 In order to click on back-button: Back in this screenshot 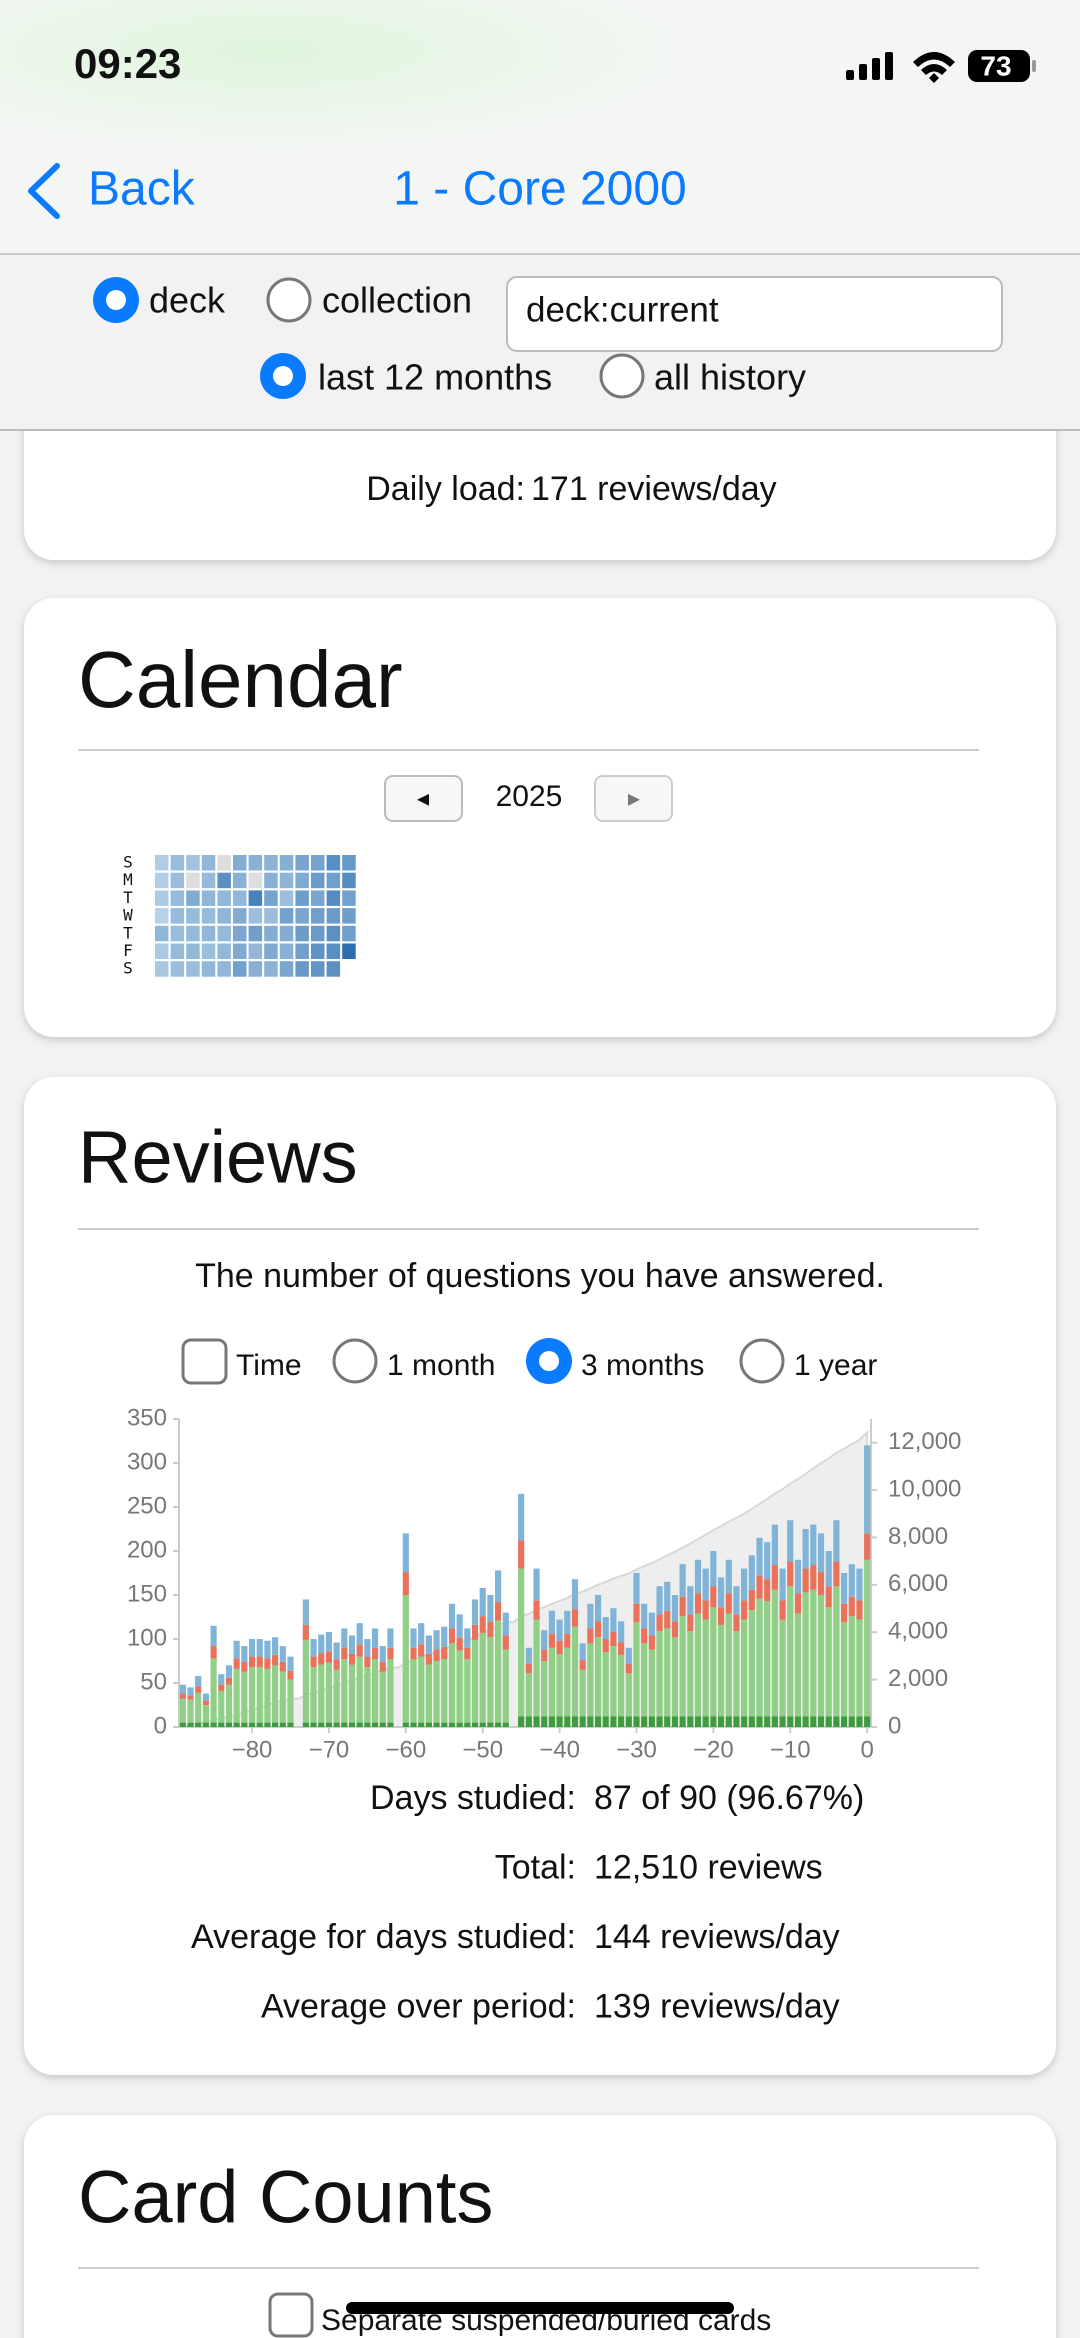, I will do `click(142, 189)`.